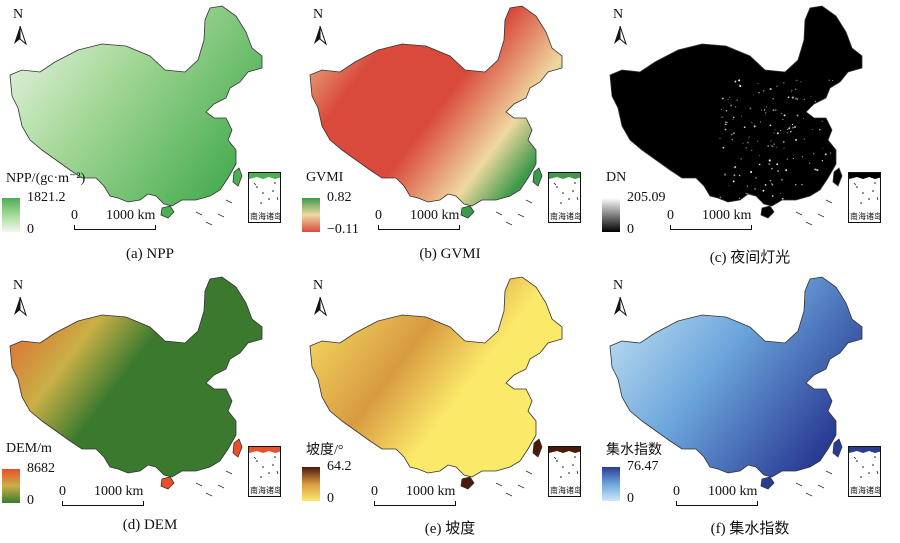 The image size is (900, 543). Describe the element at coordinates (41, 468) in the screenshot. I see `legend-max-value: 8682` at that location.